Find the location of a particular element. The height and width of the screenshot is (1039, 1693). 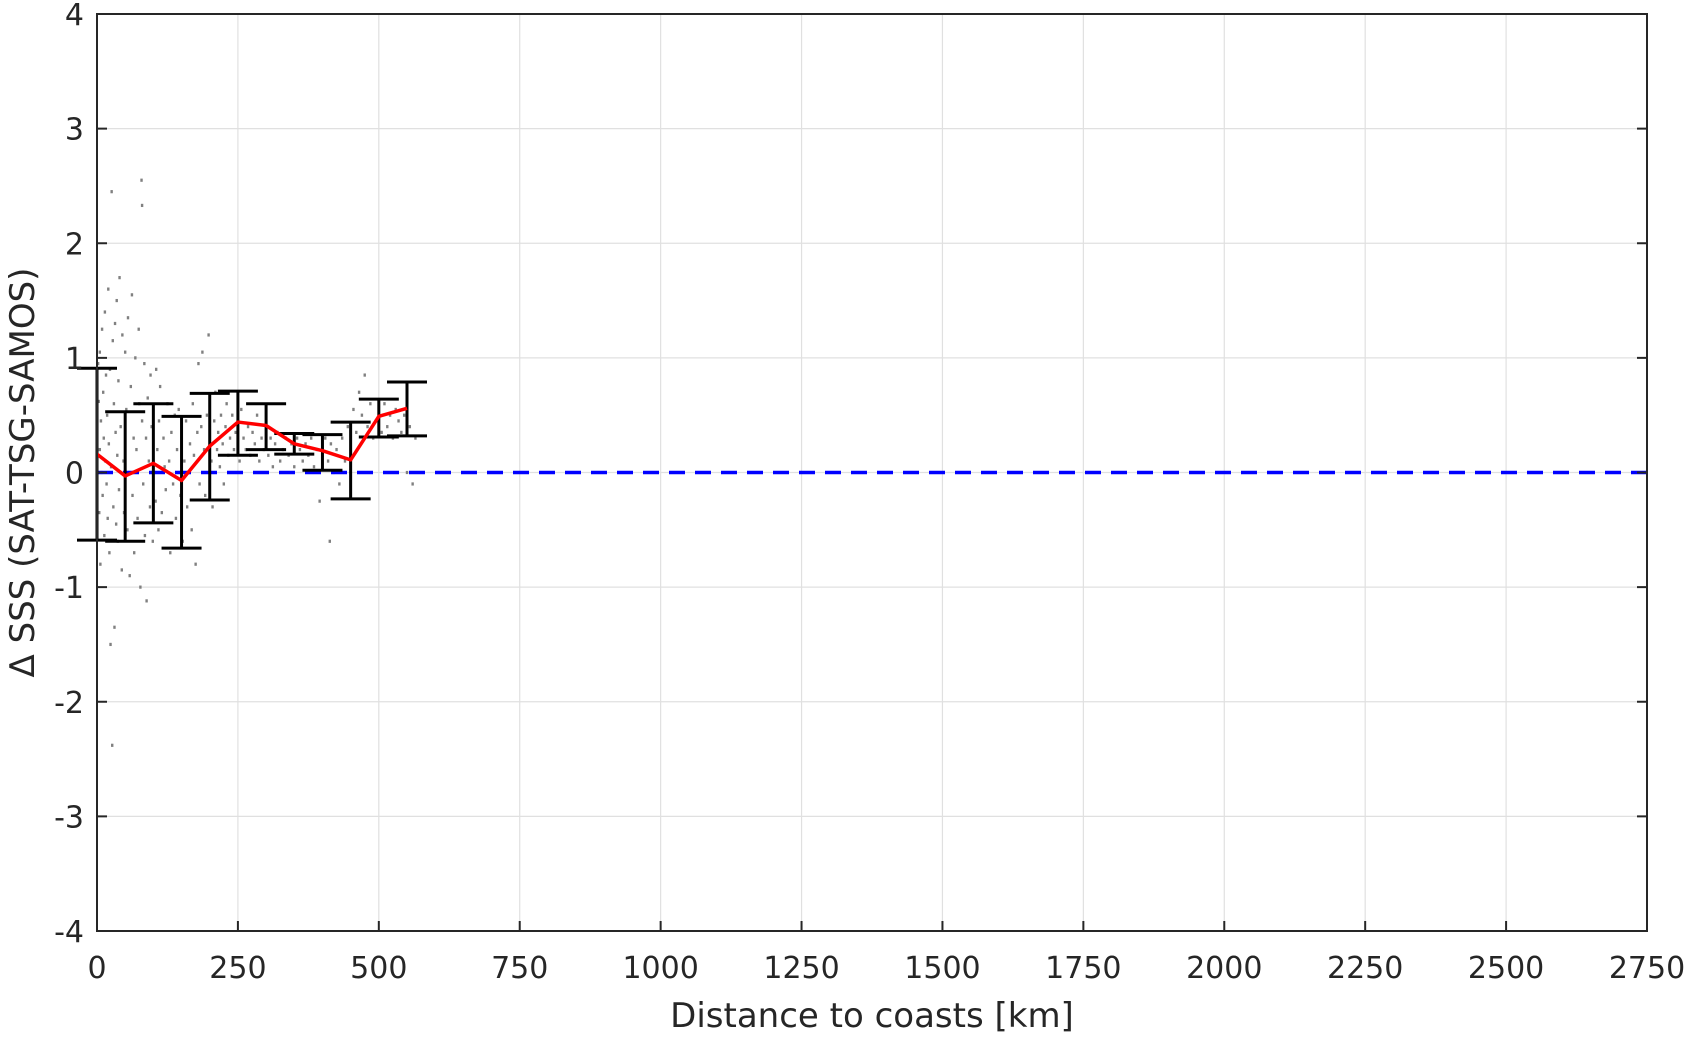

error-bar-layer is located at coordinates (252, 458).